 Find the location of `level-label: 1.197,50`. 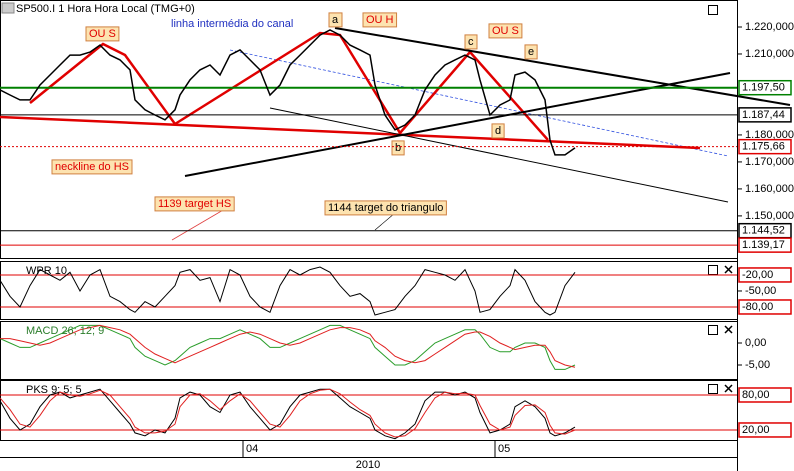

level-label: 1.197,50 is located at coordinates (765, 87).